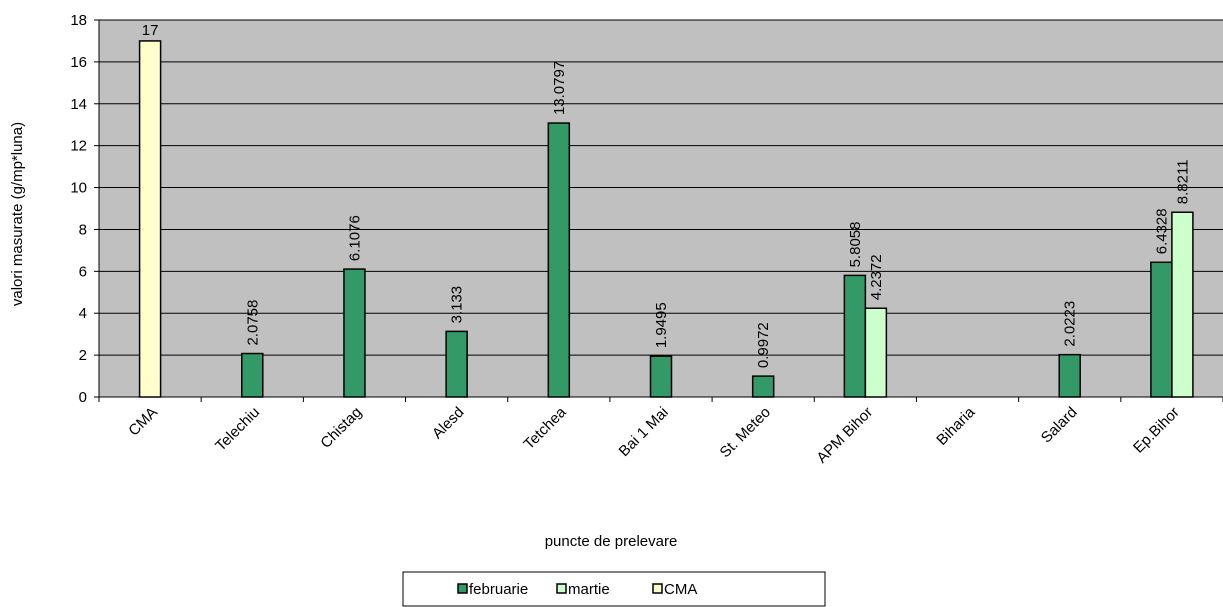 Image resolution: width=1223 pixels, height=607 pixels. What do you see at coordinates (745, 432) in the screenshot?
I see `x-tick-label: St. Meteo` at bounding box center [745, 432].